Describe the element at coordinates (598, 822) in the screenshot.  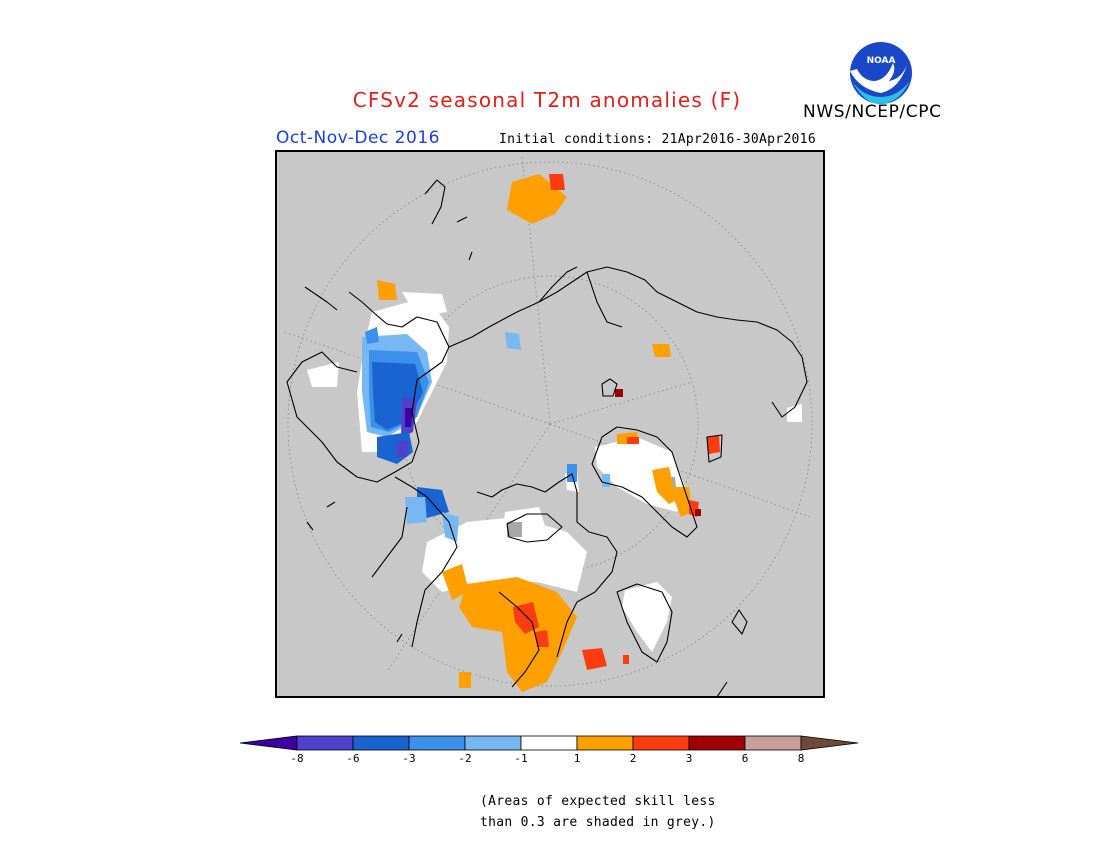
I see `skill-note-line2: than 0.3 are shaded in grey.)` at that location.